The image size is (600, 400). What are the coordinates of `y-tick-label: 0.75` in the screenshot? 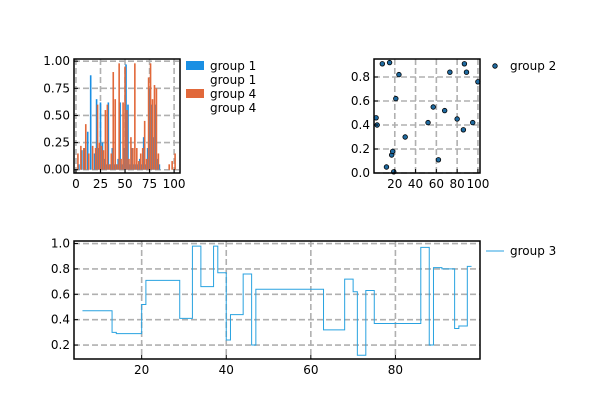 It's located at (56, 88).